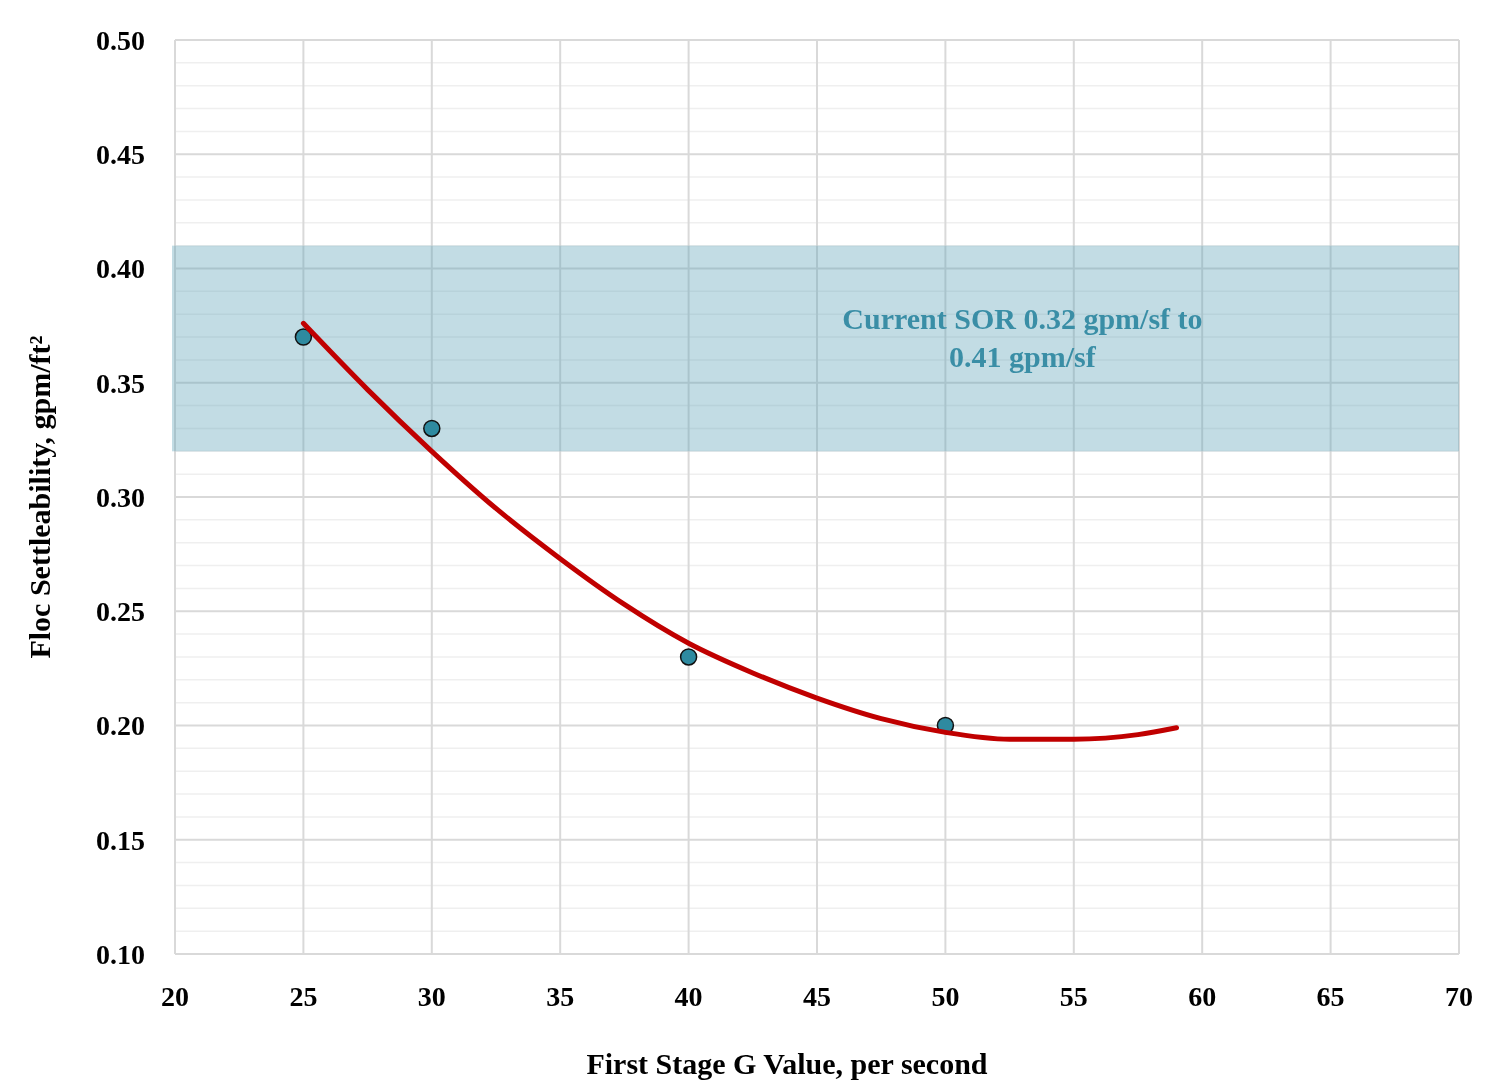 This screenshot has width=1495, height=1084. What do you see at coordinates (431, 996) in the screenshot?
I see `x-tick-label: 30` at bounding box center [431, 996].